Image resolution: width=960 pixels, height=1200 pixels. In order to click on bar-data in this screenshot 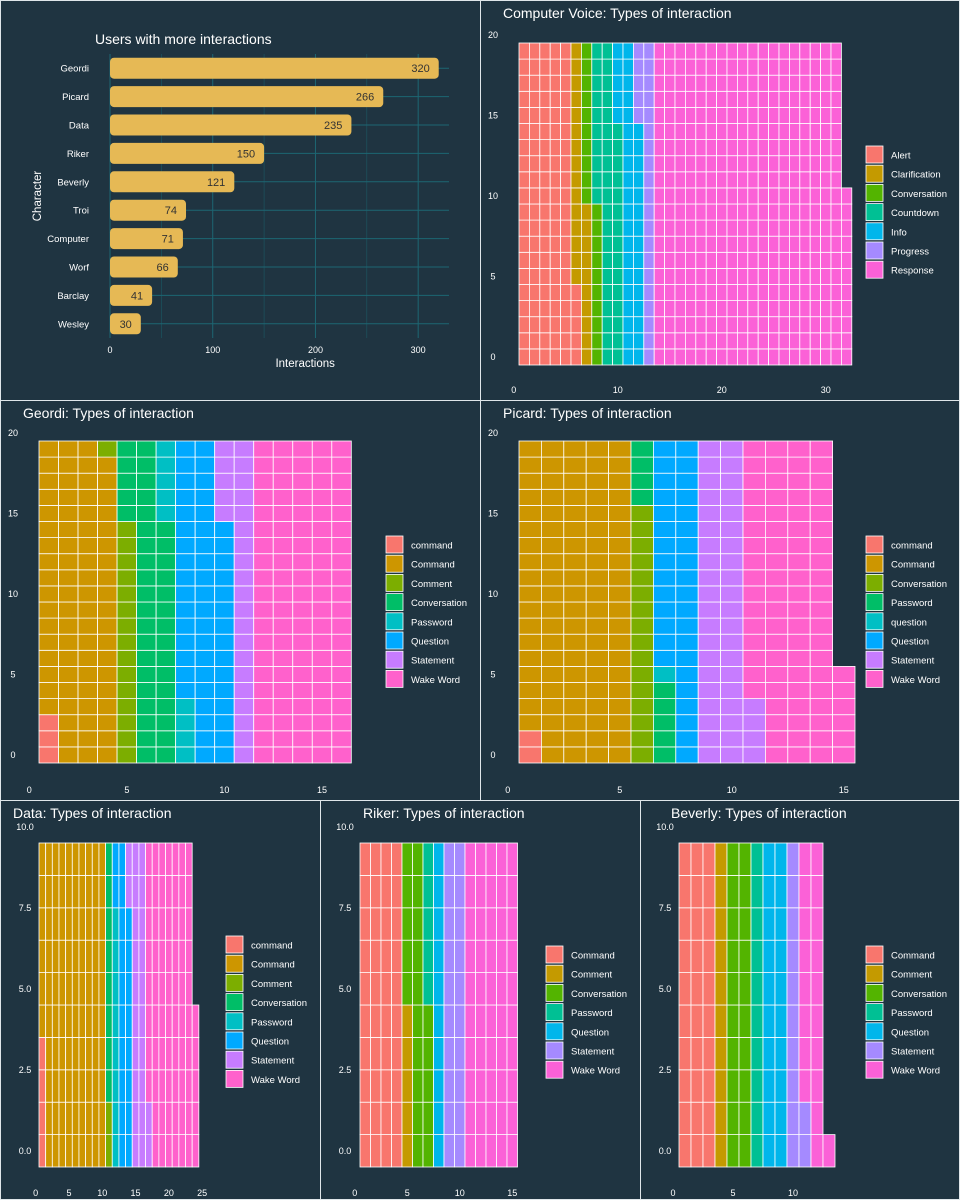, I will do `click(231, 125)`.